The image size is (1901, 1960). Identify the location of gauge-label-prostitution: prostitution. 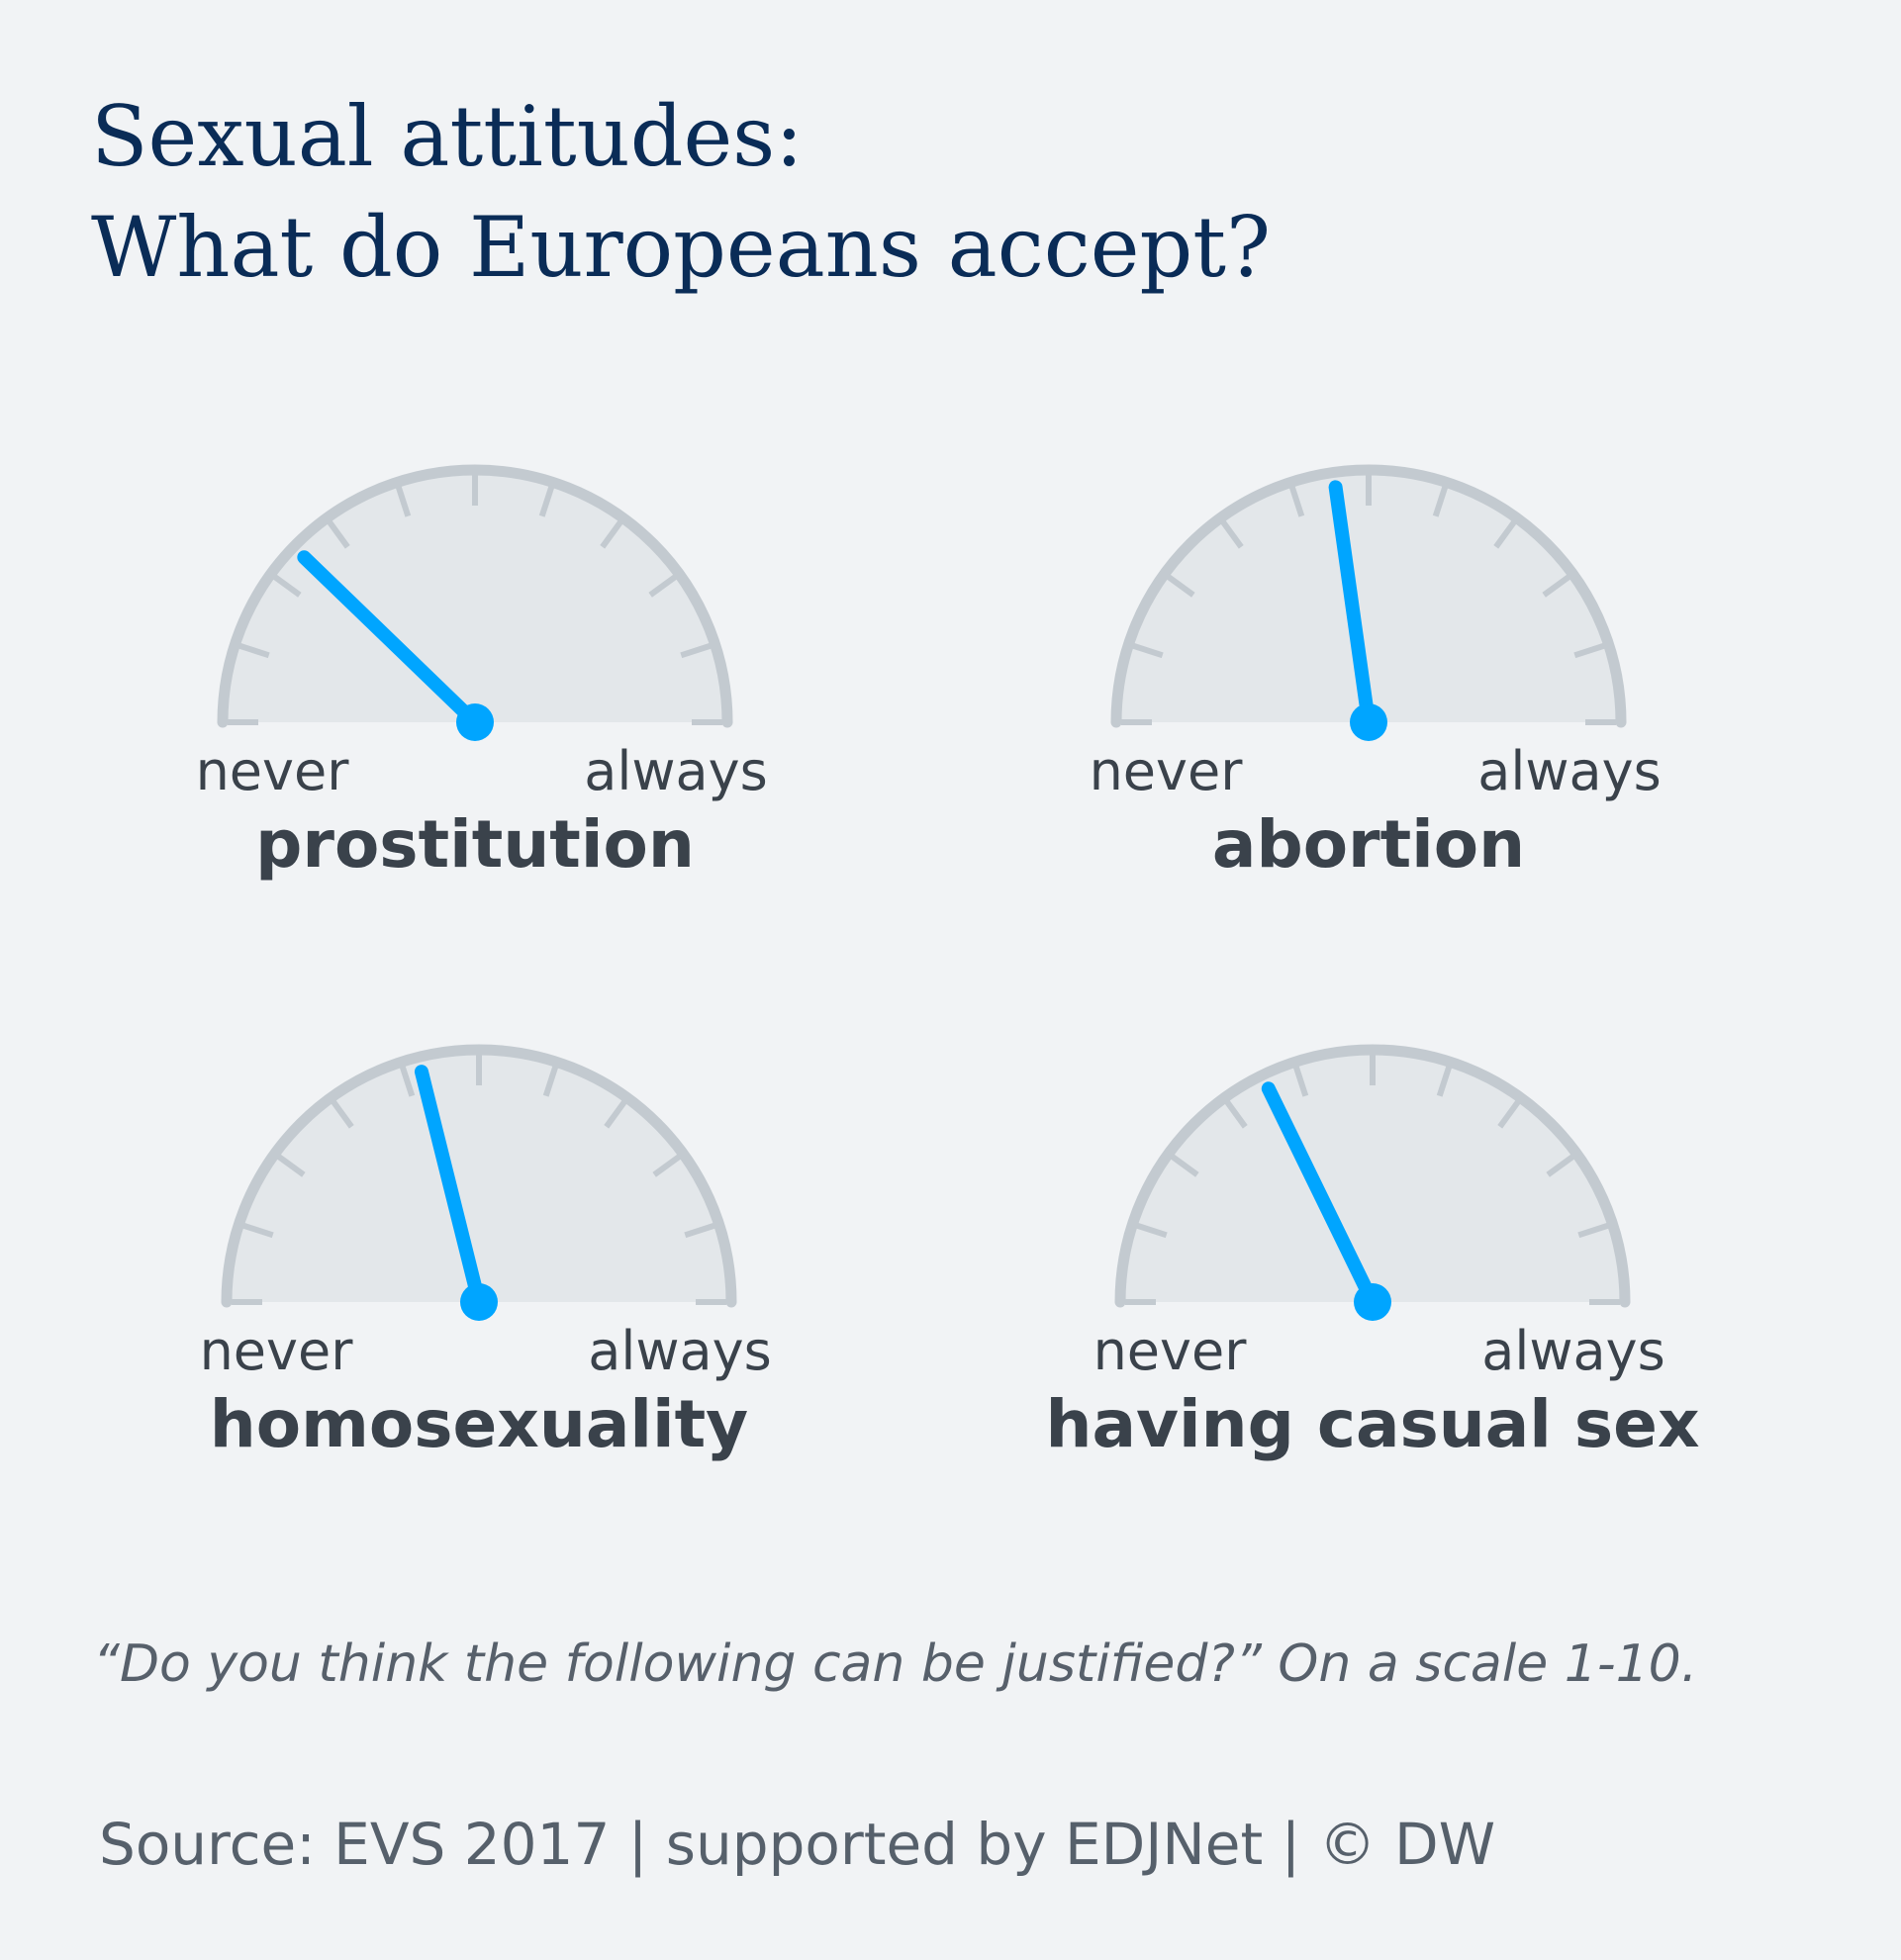
(475, 844).